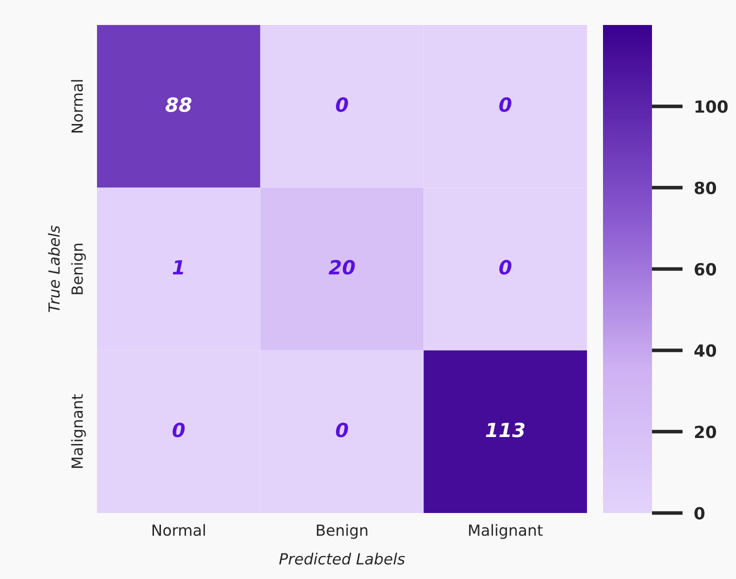 The height and width of the screenshot is (579, 736). I want to click on data-label: 113, so click(505, 430).